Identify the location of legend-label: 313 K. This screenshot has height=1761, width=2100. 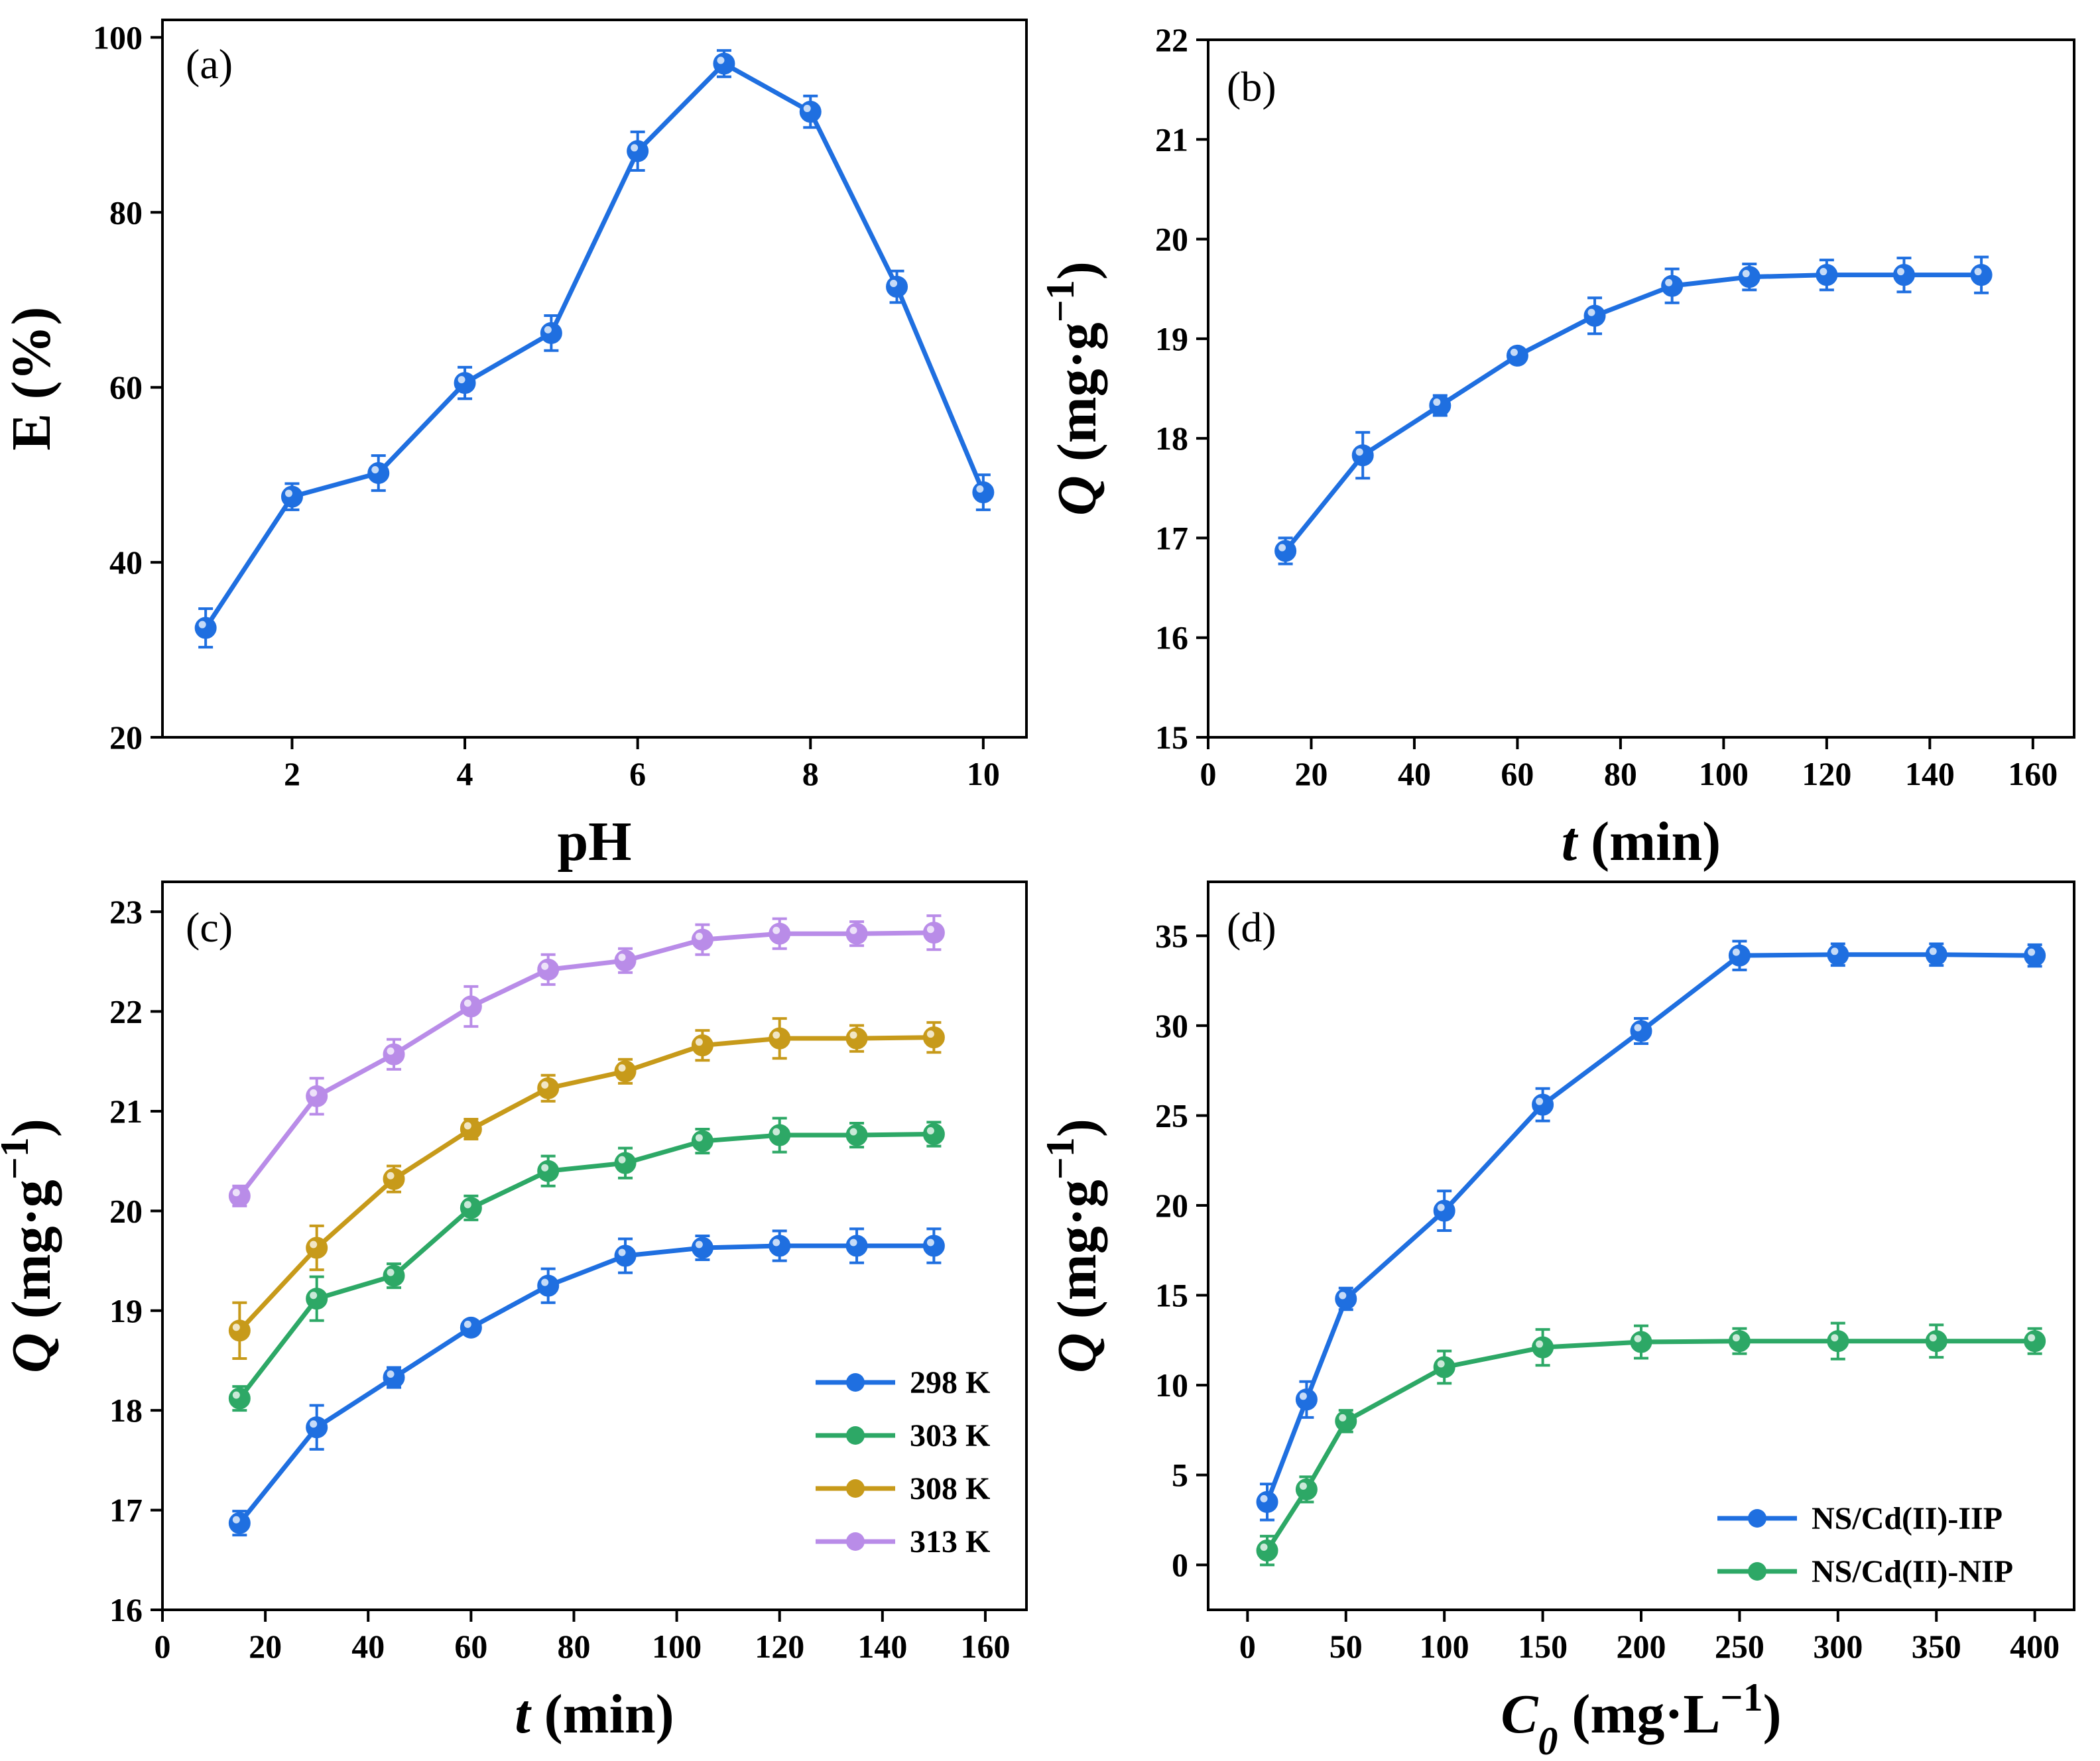
(950, 1541).